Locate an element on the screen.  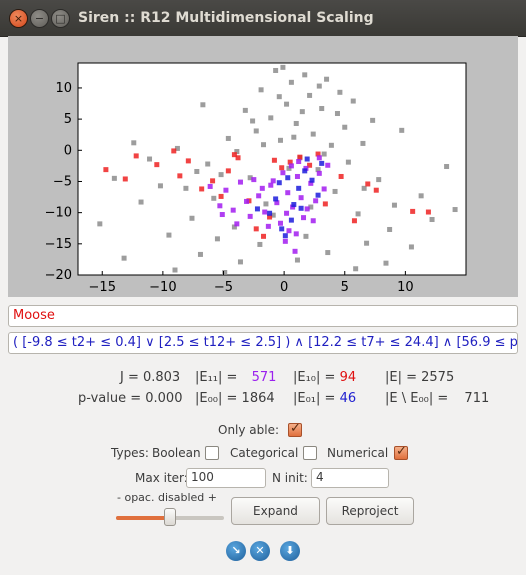
jaccard-stat: J = 0.803 is located at coordinates (150, 377).